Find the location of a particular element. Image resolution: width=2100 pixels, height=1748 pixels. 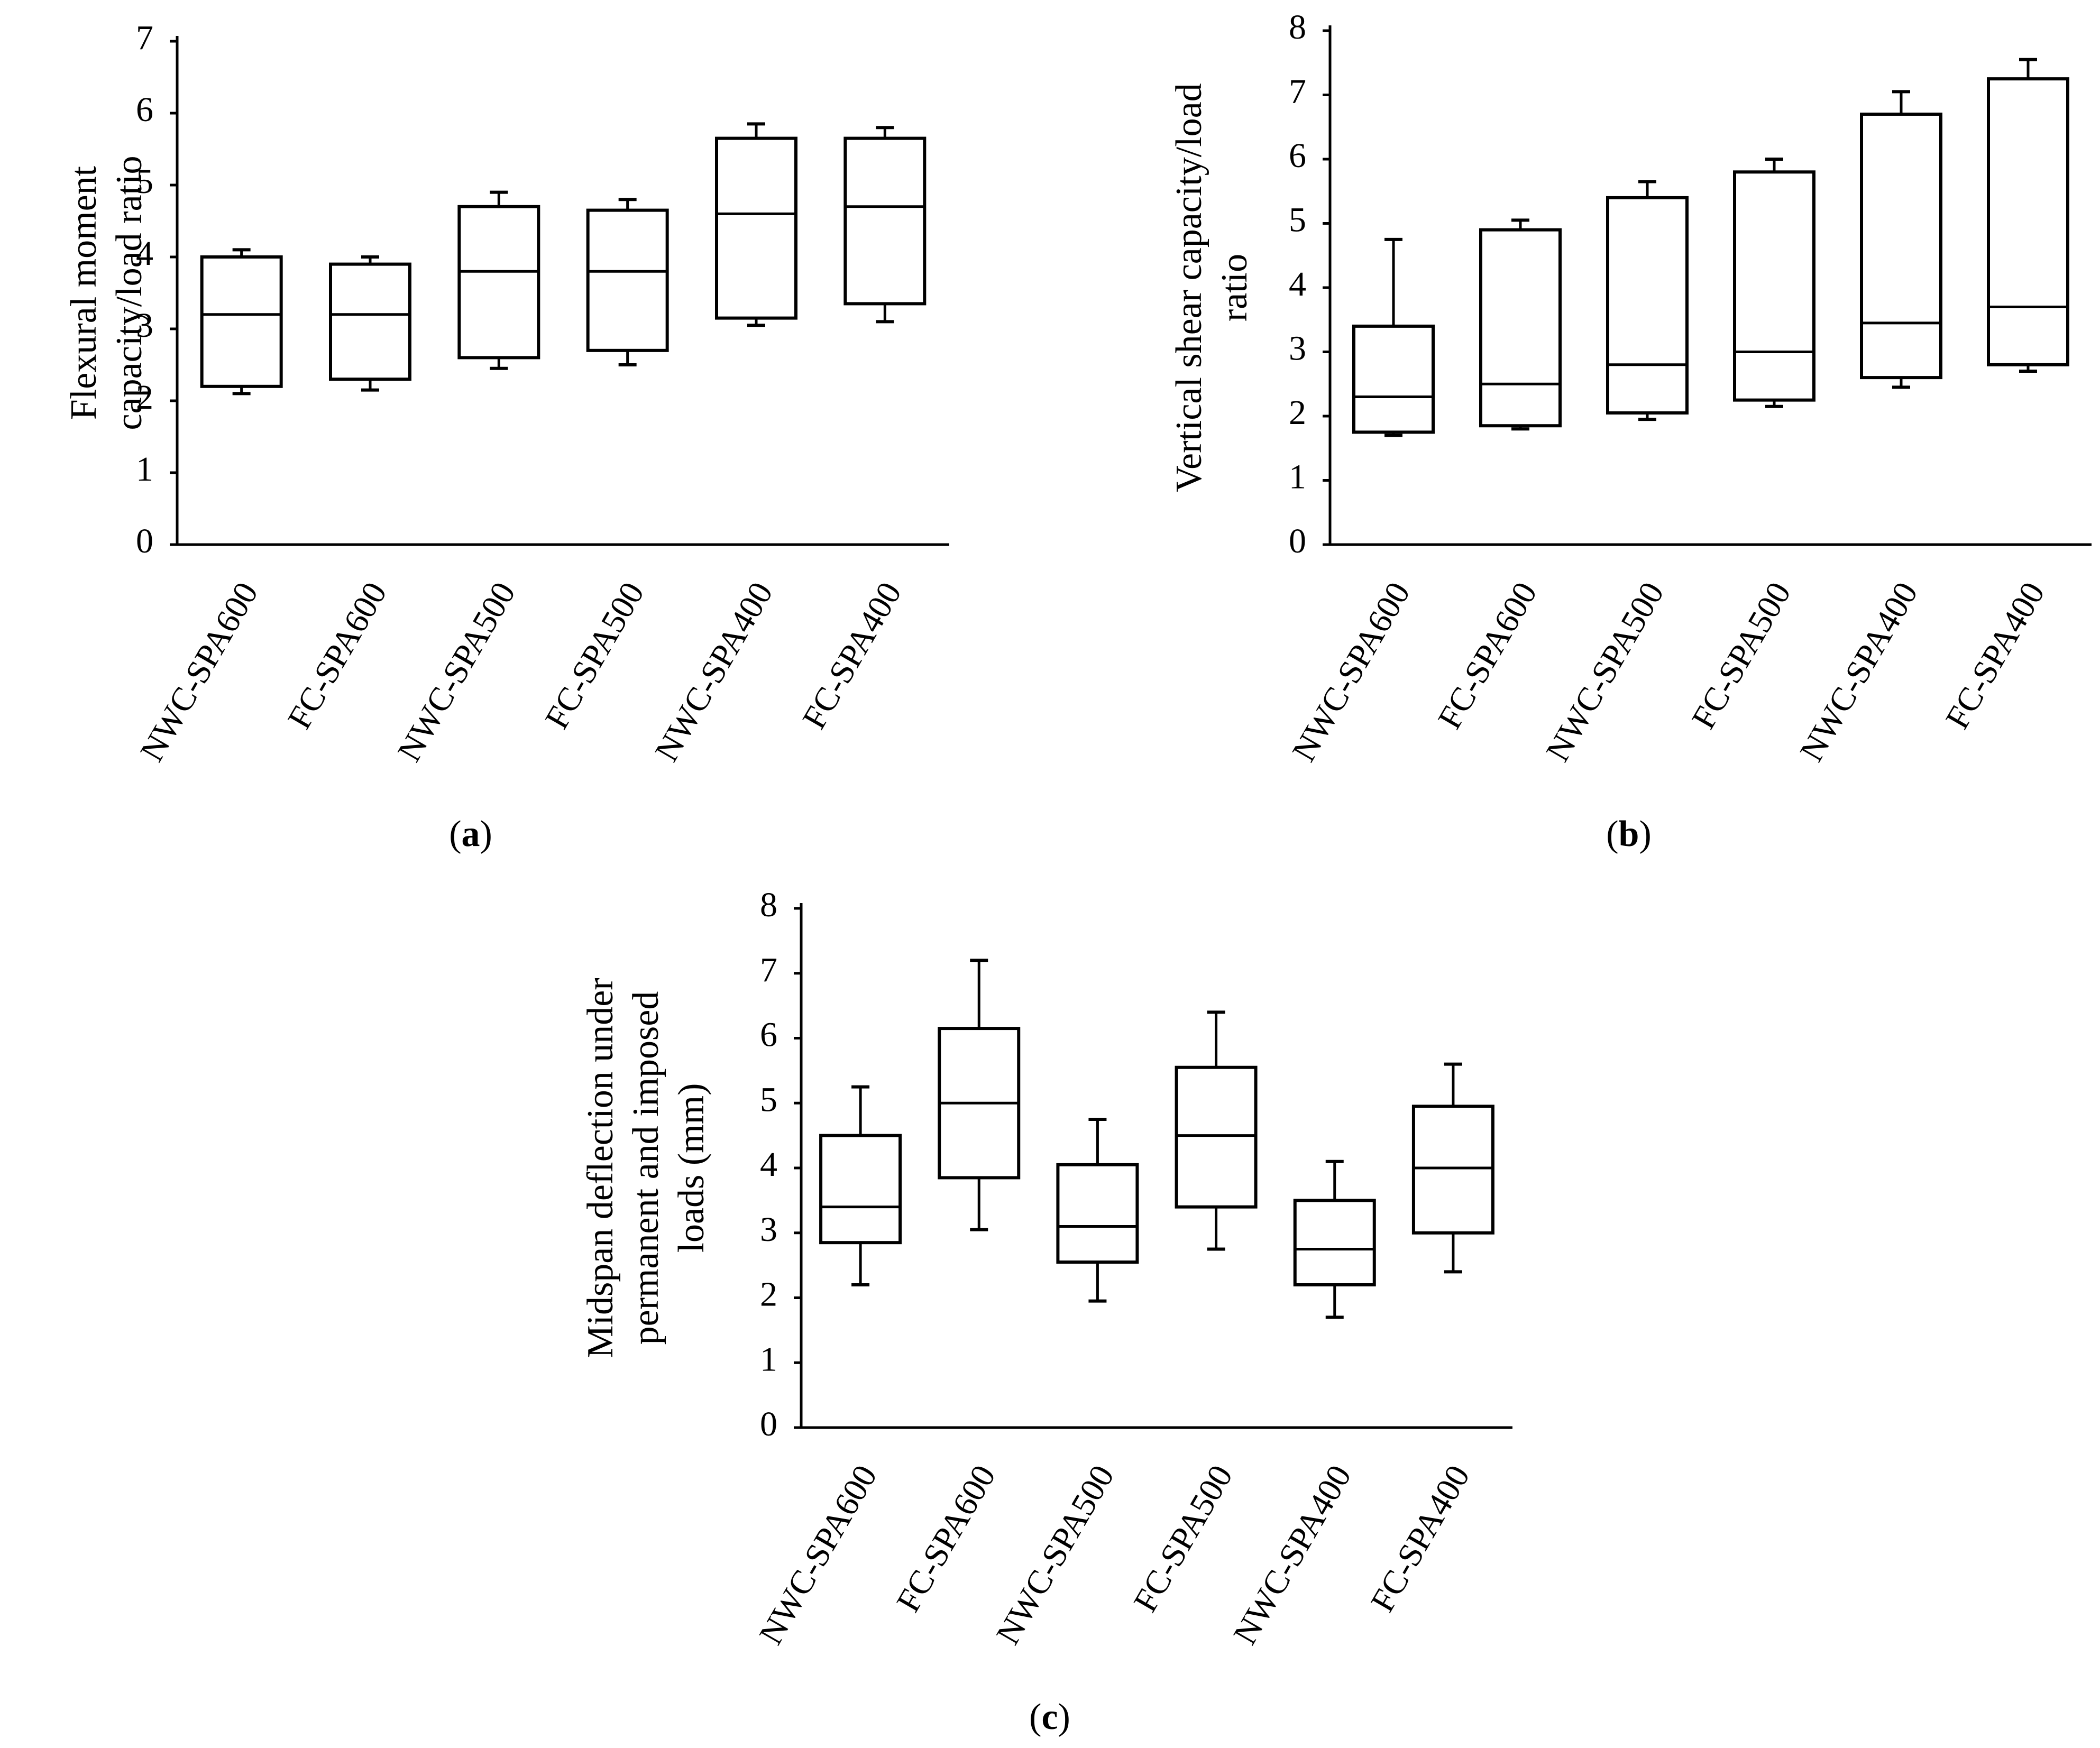

panel-caption: (c) is located at coordinates (1049, 1717).